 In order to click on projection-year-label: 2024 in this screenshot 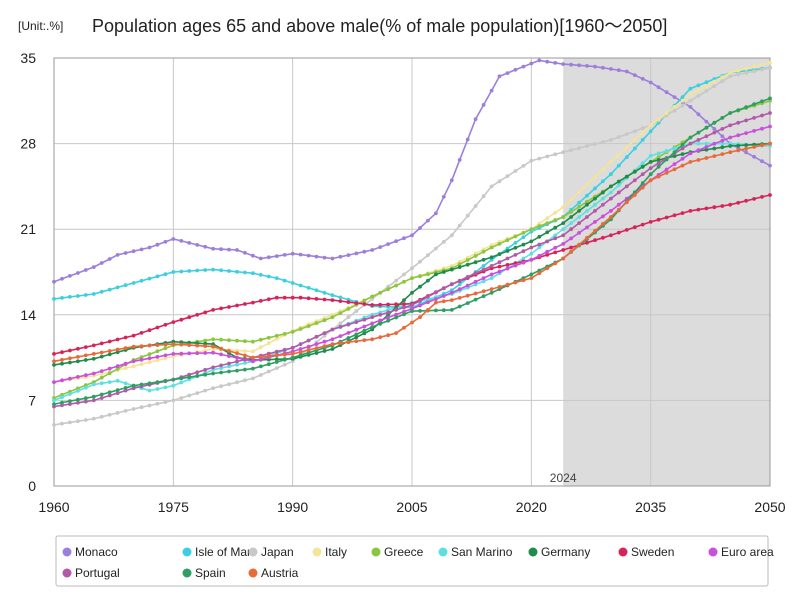, I will do `click(563, 478)`.